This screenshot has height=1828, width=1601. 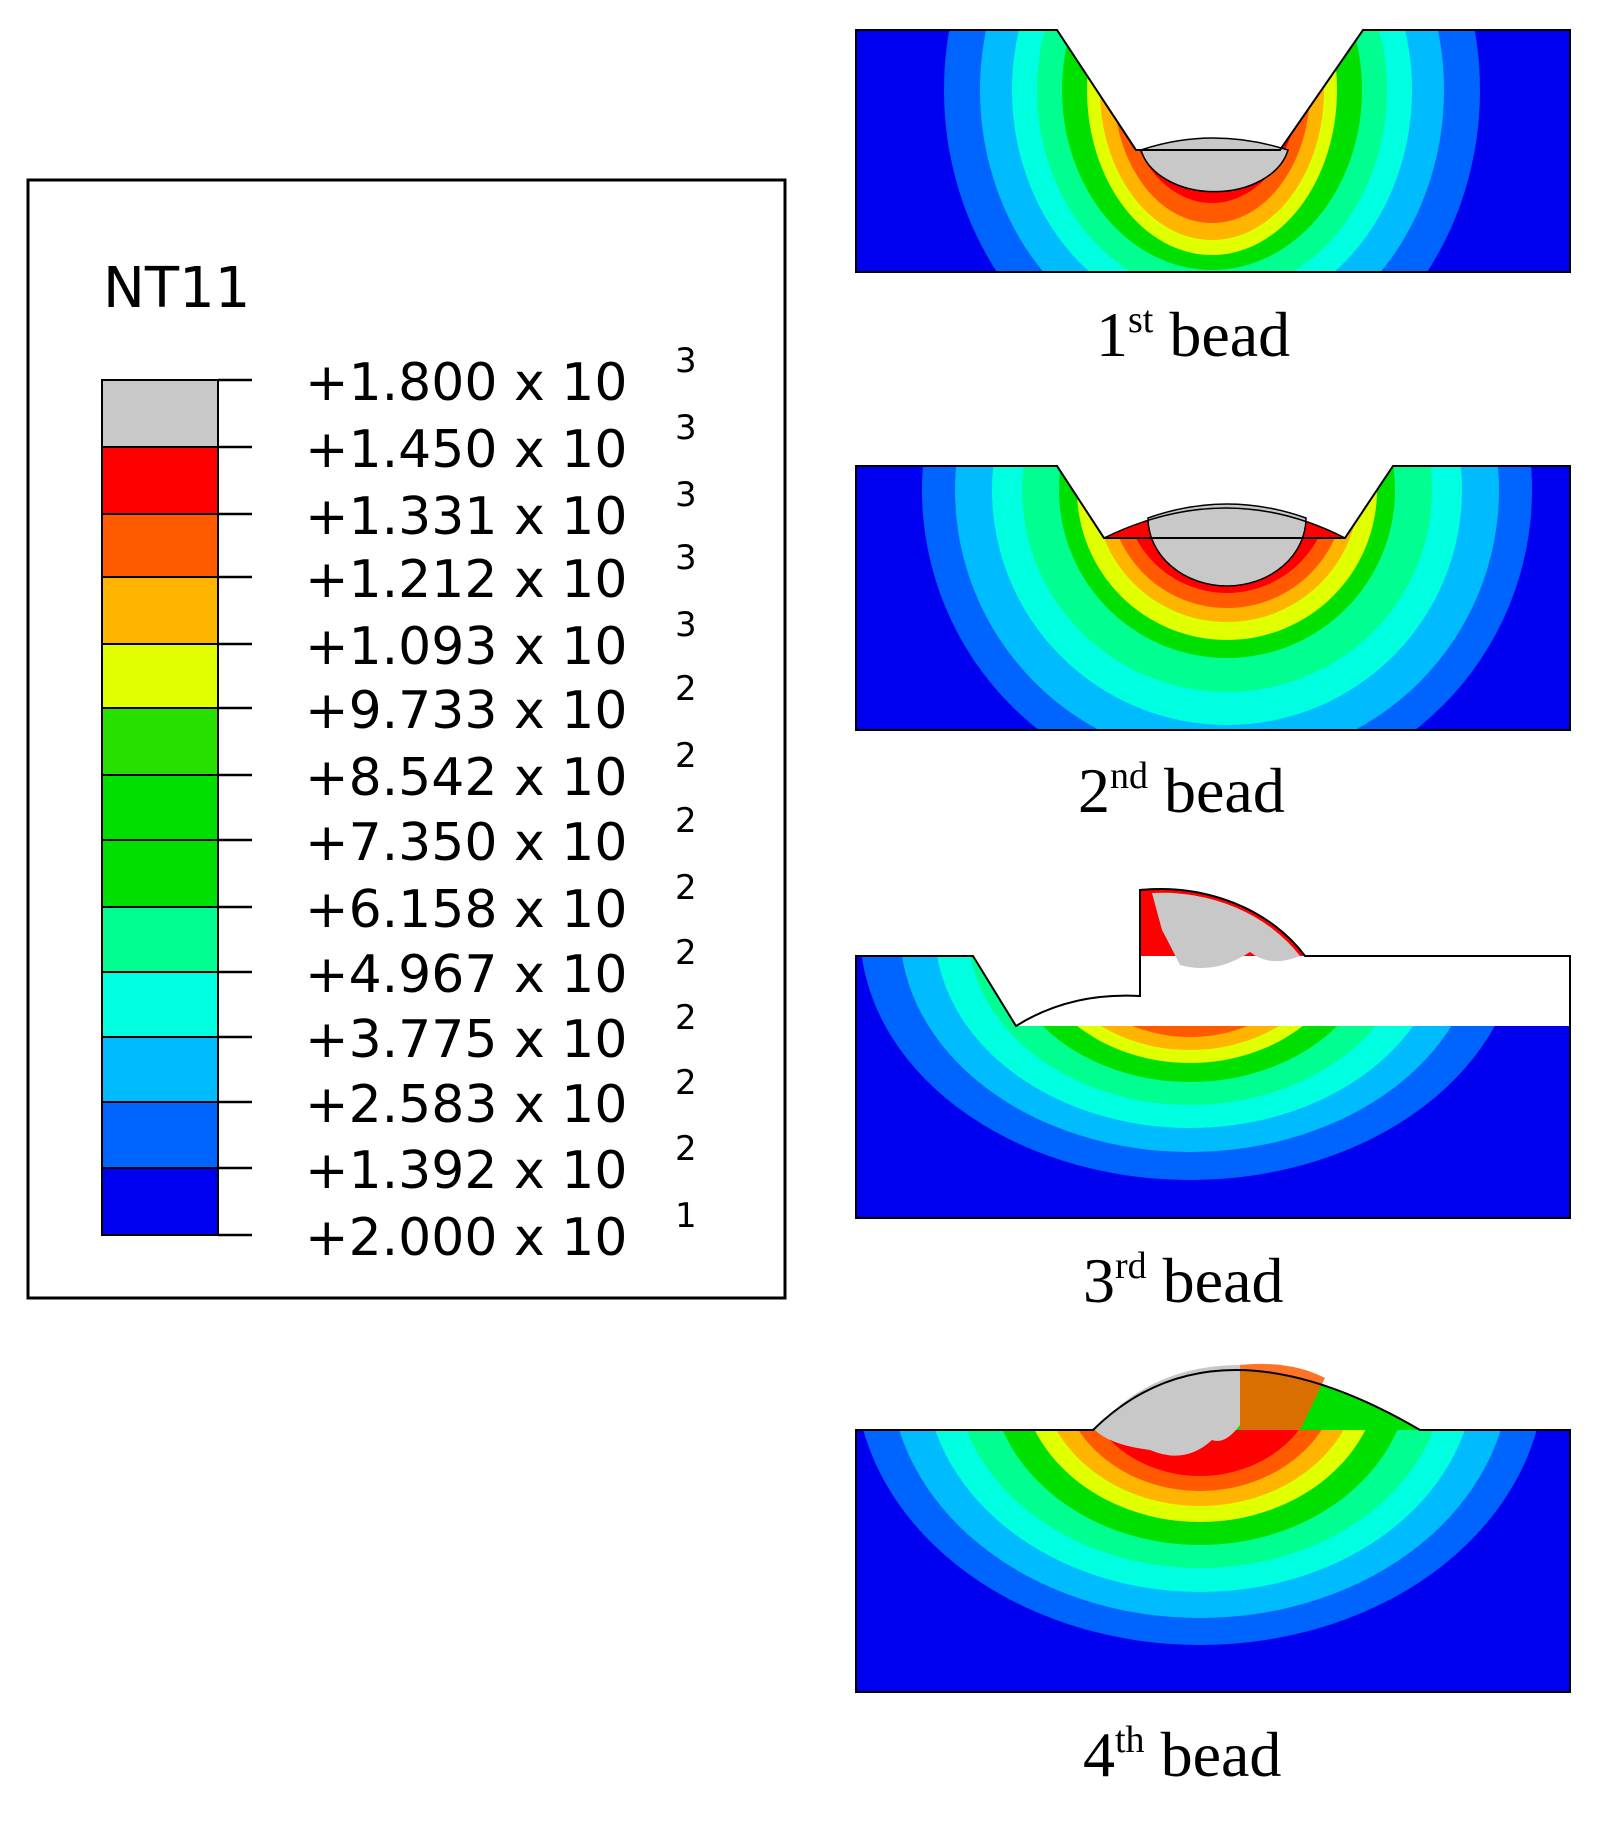 What do you see at coordinates (466, 580) in the screenshot?
I see `legend-label-4: +1.212 x 10` at bounding box center [466, 580].